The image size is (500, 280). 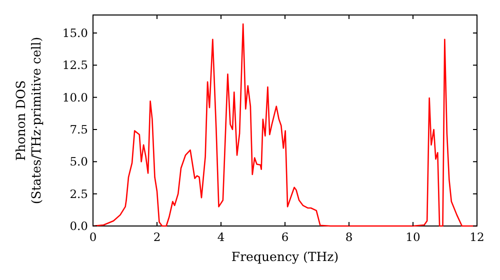 I want to click on y-tick-label: 0.0, so click(x=79, y=226).